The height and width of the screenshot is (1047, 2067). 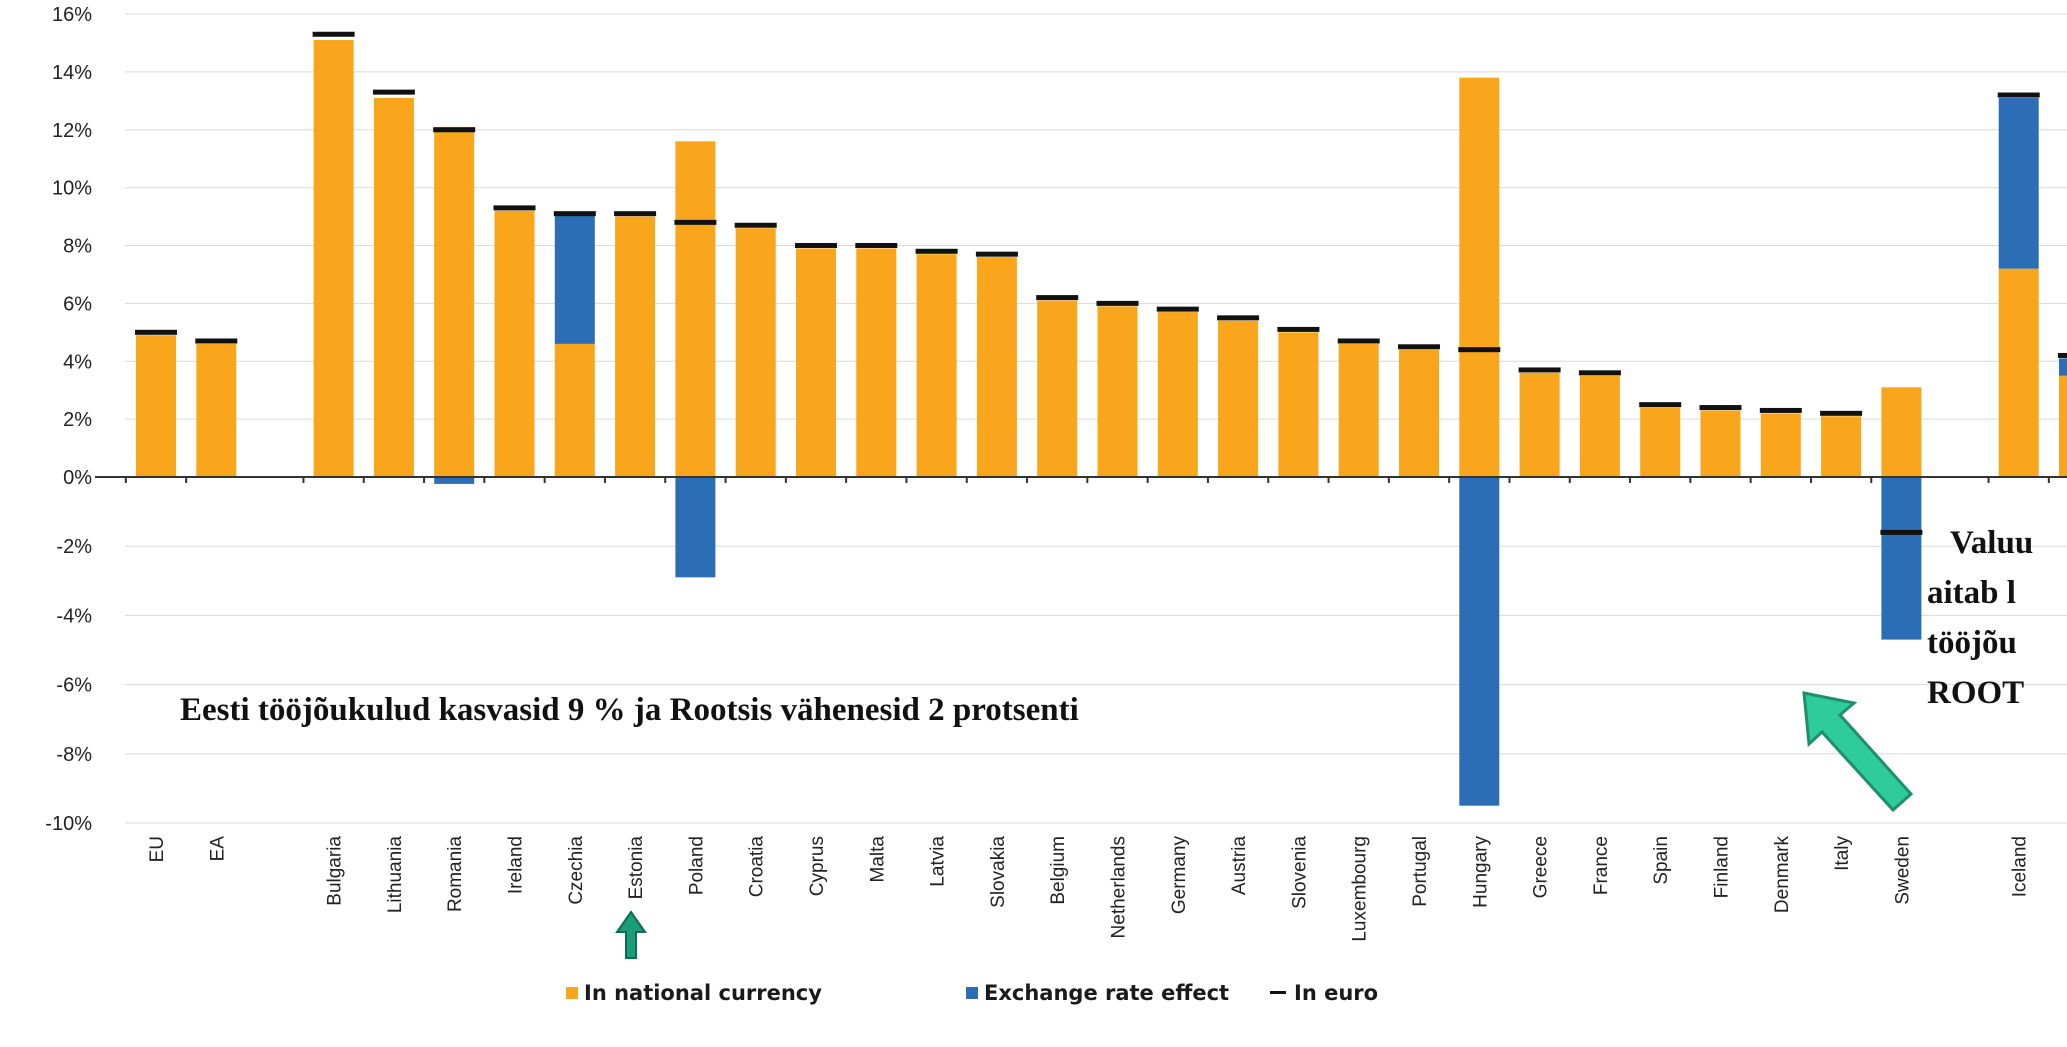 I want to click on annotation-side-line-3: tööjõu, so click(x=1972, y=643).